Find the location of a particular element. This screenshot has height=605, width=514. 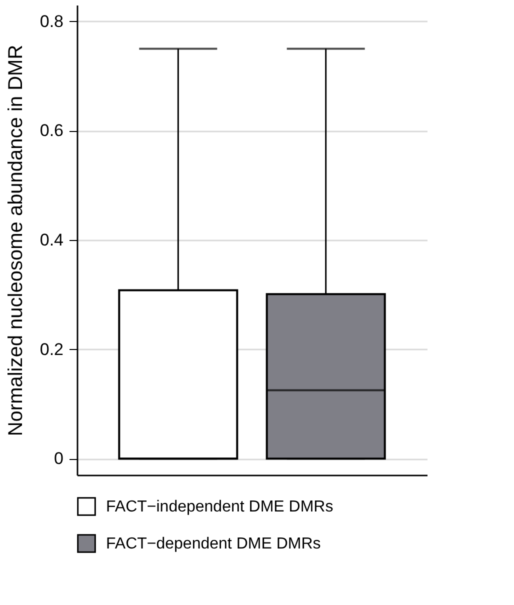

y-tick-label: 0.8 is located at coordinates (52, 21).